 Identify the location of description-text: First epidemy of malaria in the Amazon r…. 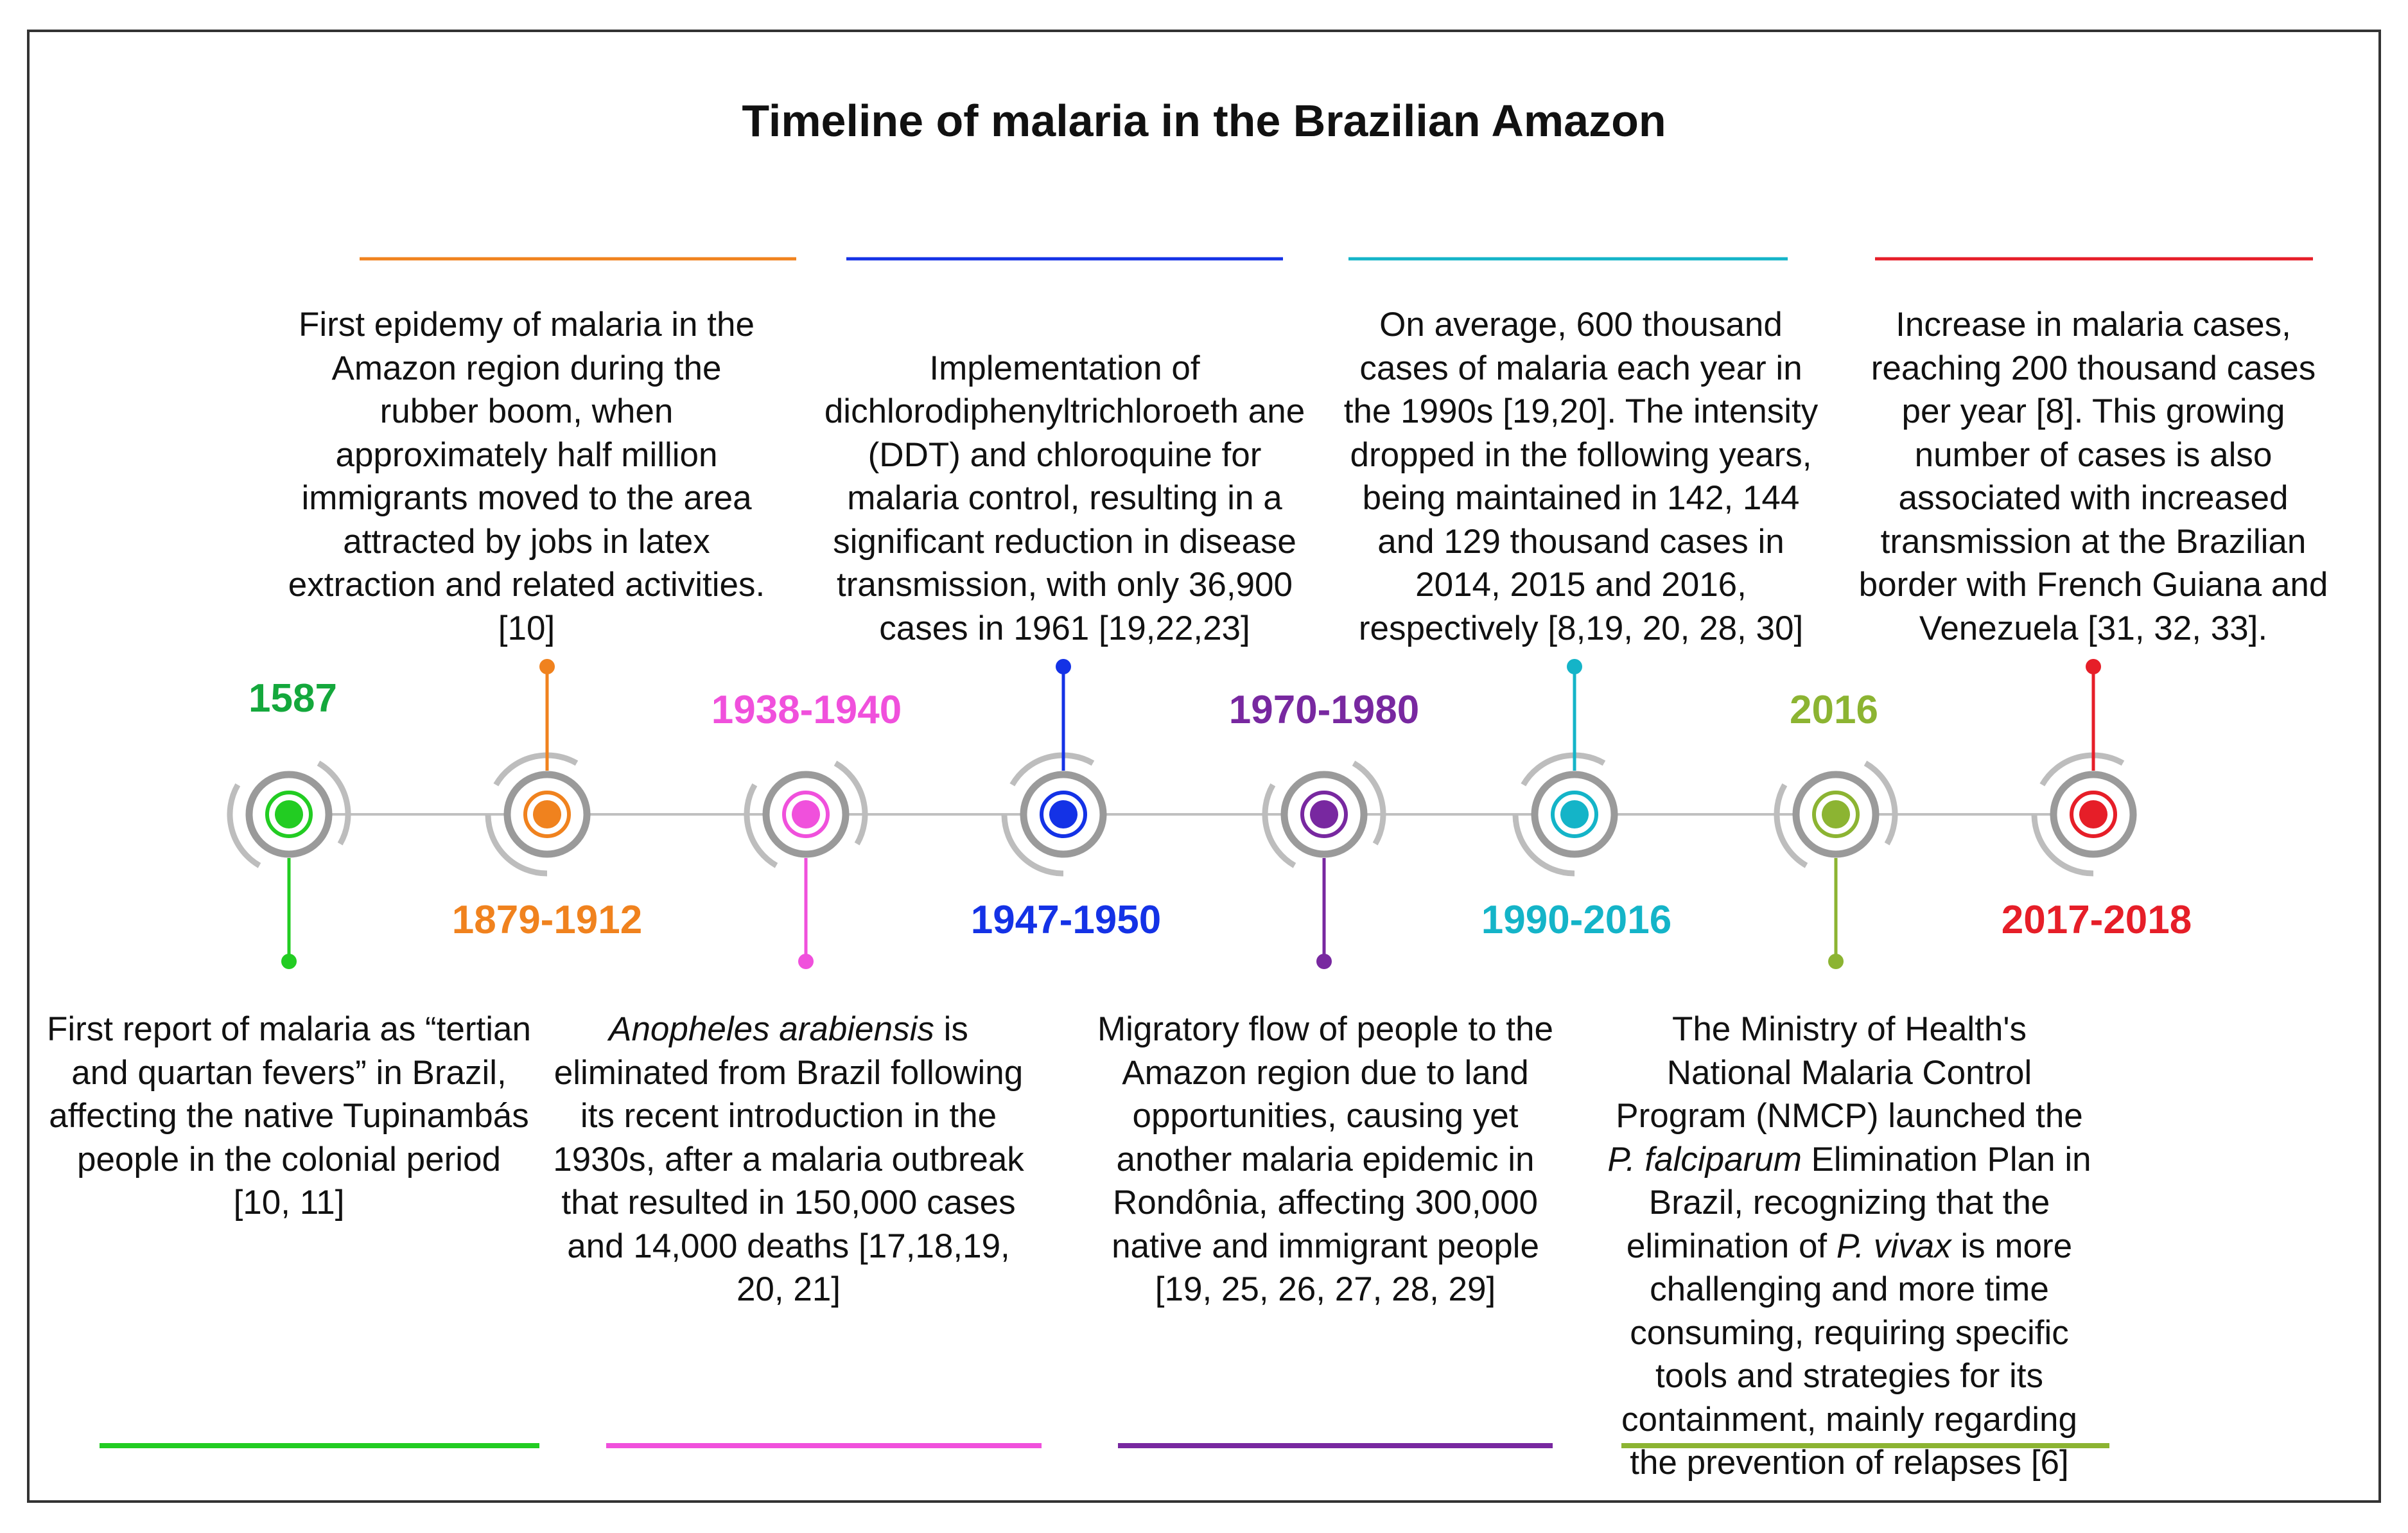
(526, 477).